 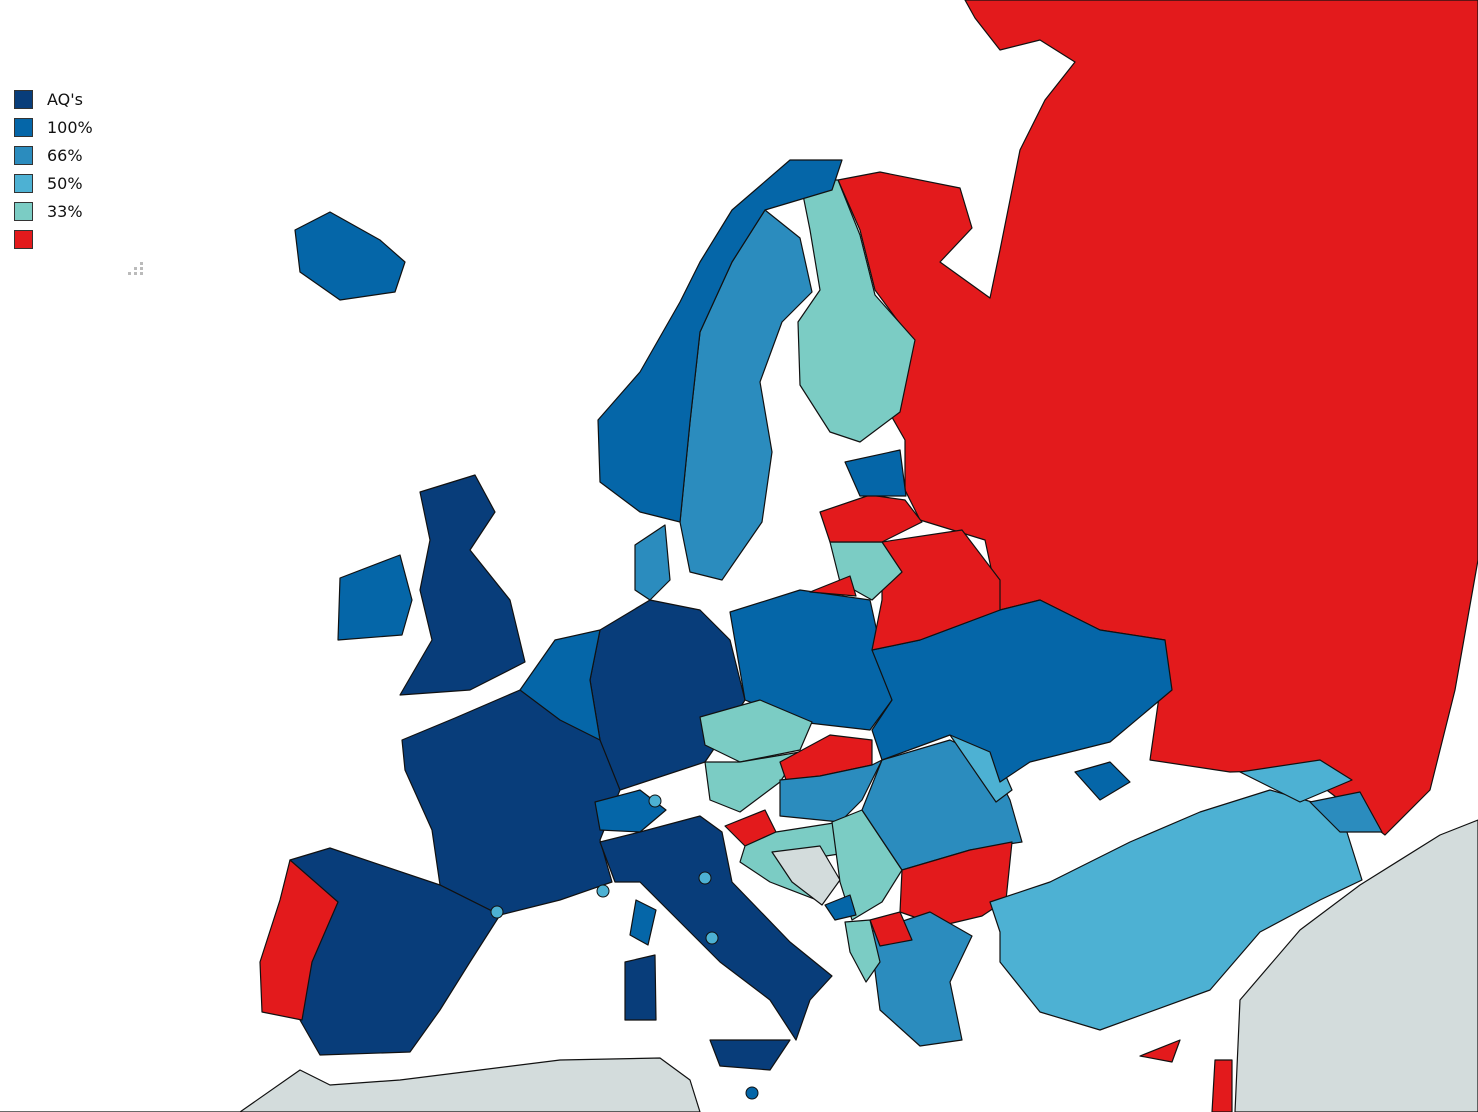 What do you see at coordinates (833, 586) in the screenshot?
I see `region-kaliningrad` at bounding box center [833, 586].